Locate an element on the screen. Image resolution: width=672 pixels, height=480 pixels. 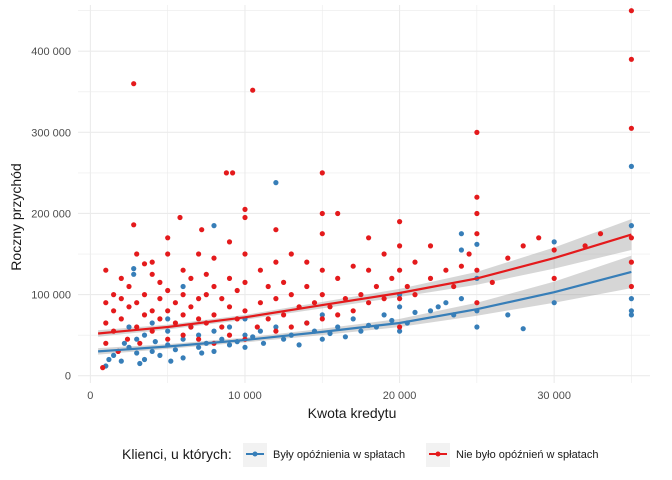
y-axis-ticks: 0 100 000 200 000 300 000 400 000 is located at coordinates (51, 214).